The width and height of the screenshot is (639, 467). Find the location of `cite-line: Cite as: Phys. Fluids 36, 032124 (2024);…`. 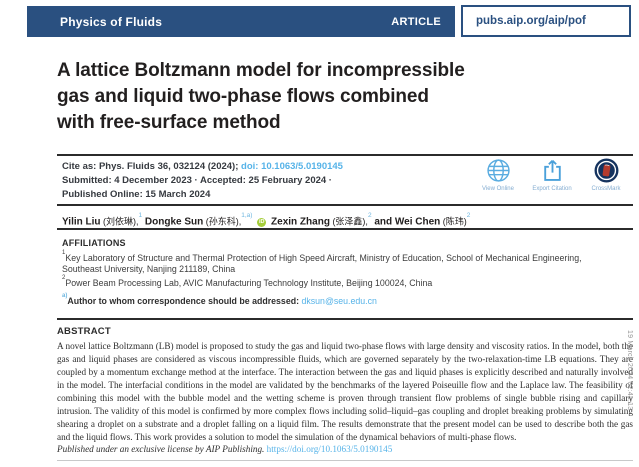

cite-line: Cite as: Phys. Fluids 36, 032124 (2024);… is located at coordinates (262, 167).